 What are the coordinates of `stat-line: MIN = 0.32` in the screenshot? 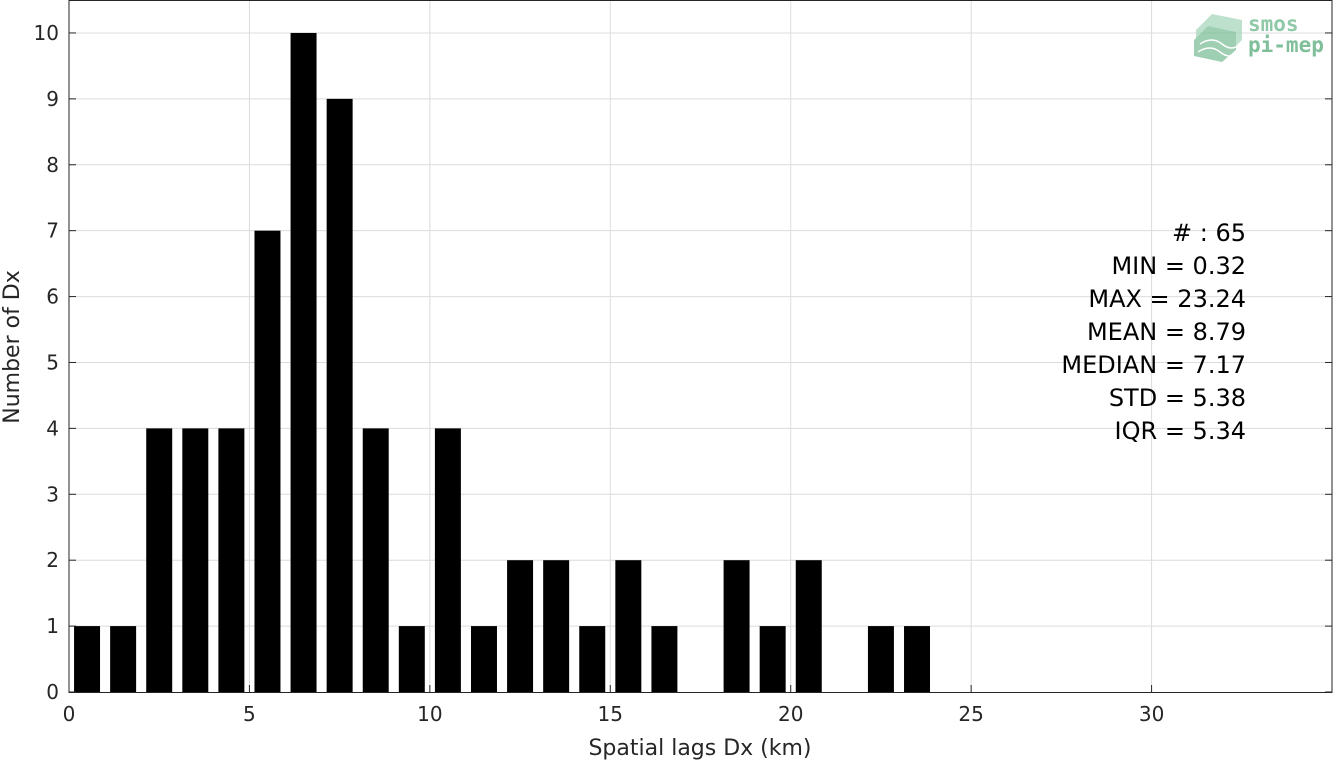 It's located at (1178, 266).